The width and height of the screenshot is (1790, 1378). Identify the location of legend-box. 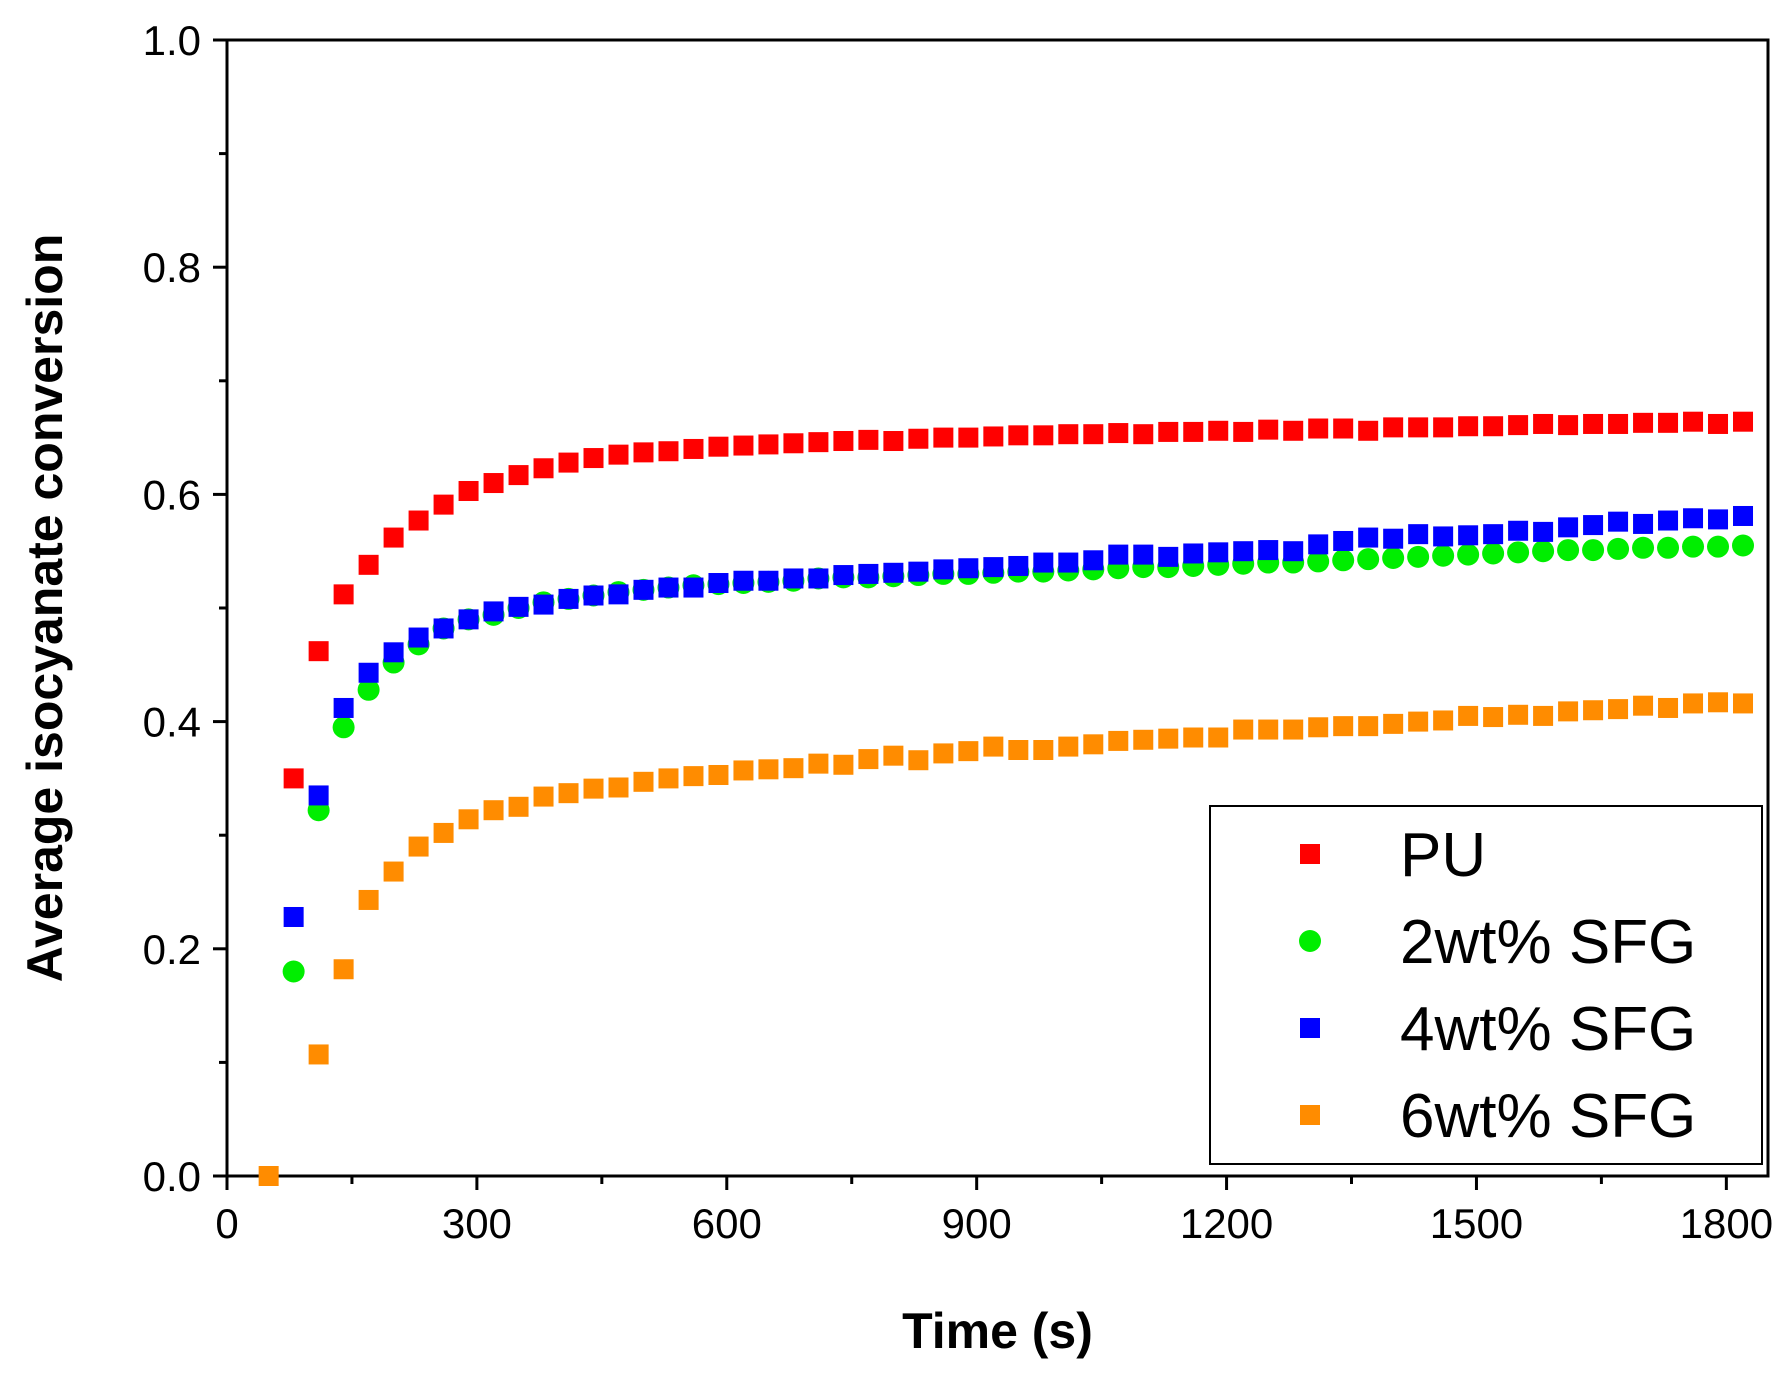
(1486, 985).